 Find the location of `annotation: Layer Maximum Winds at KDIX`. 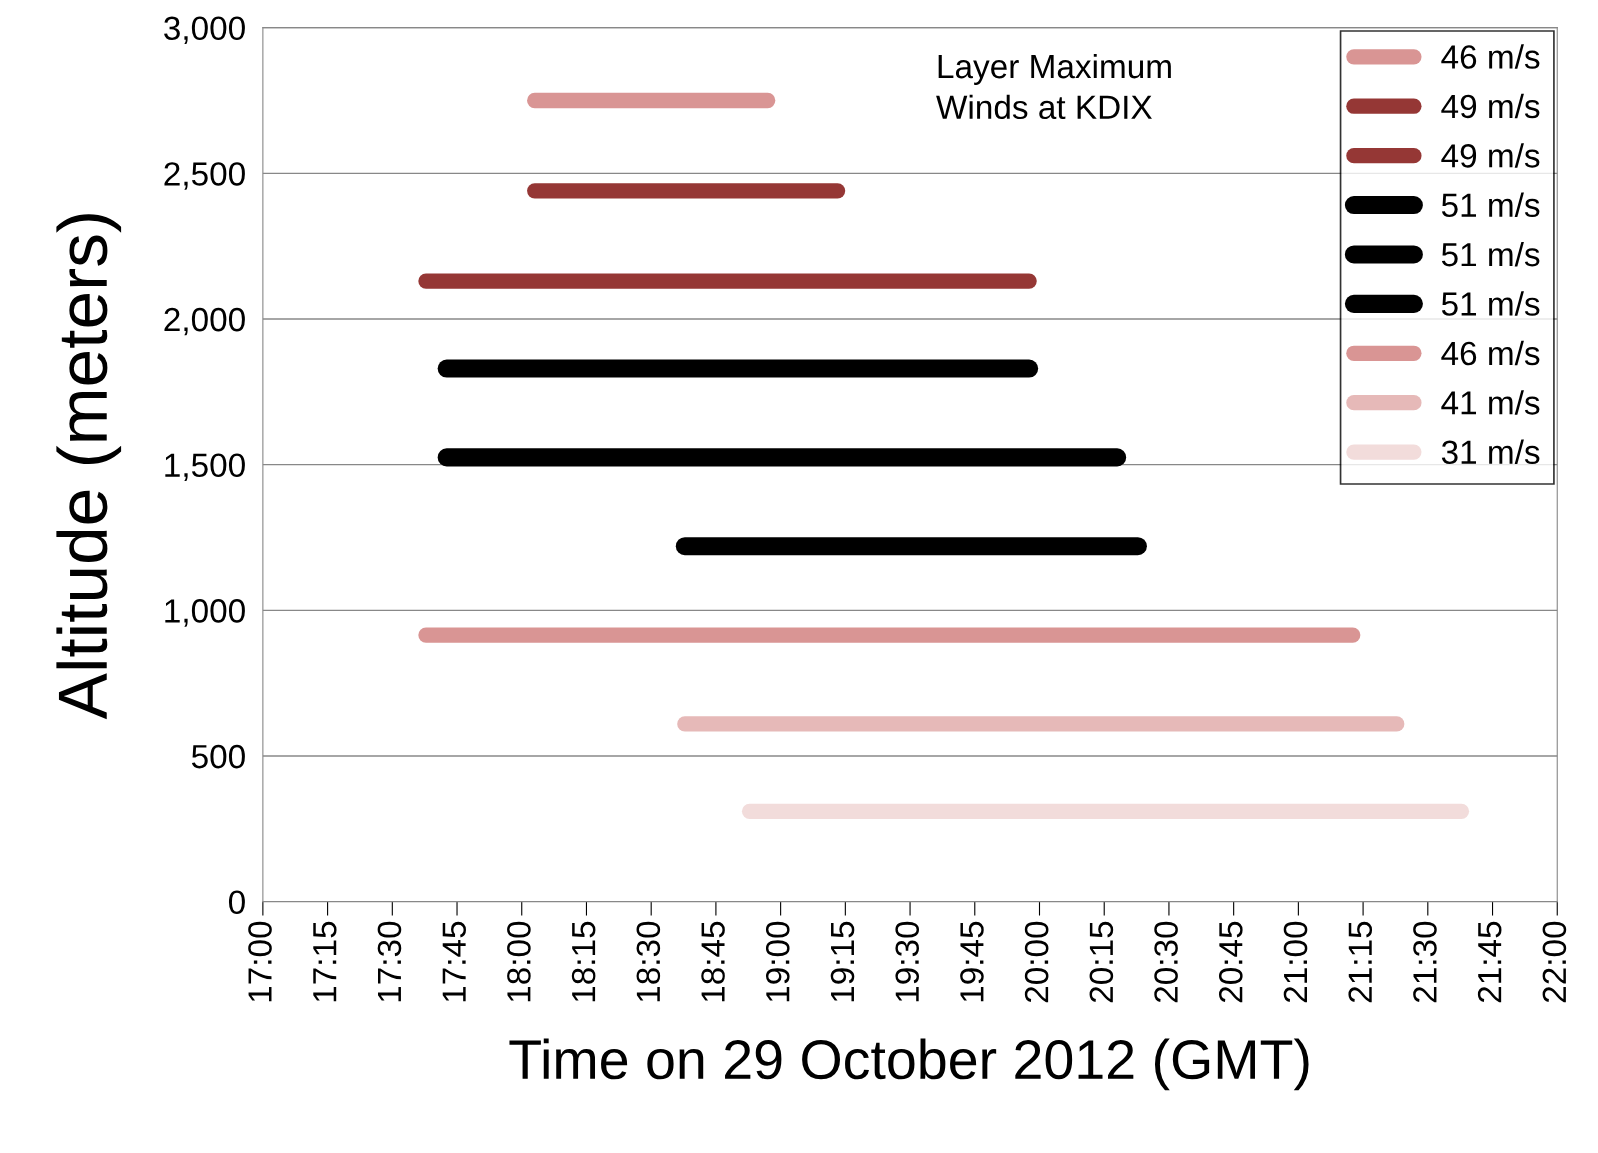

annotation: Layer Maximum Winds at KDIX is located at coordinates (1053, 86).